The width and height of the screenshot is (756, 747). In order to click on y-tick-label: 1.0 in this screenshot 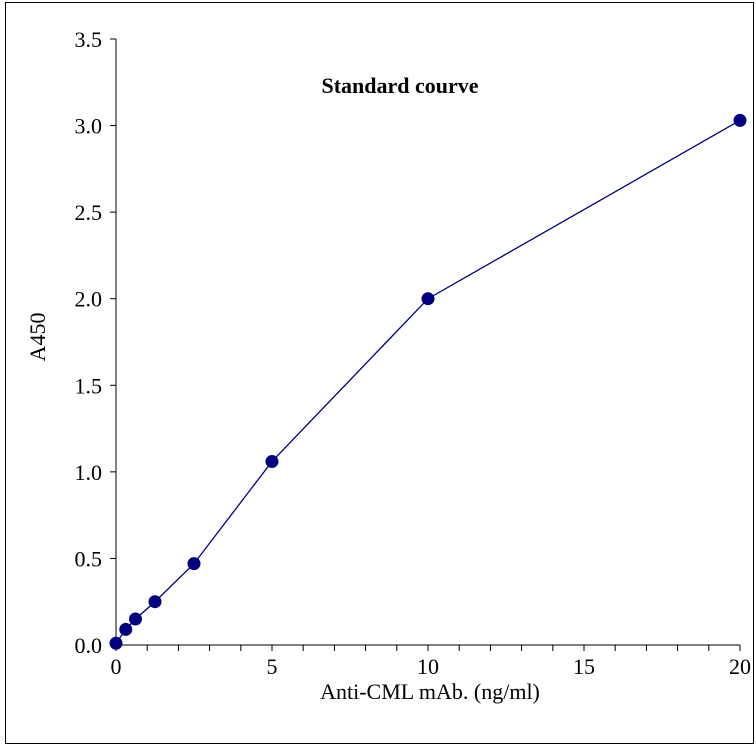, I will do `click(89, 472)`.